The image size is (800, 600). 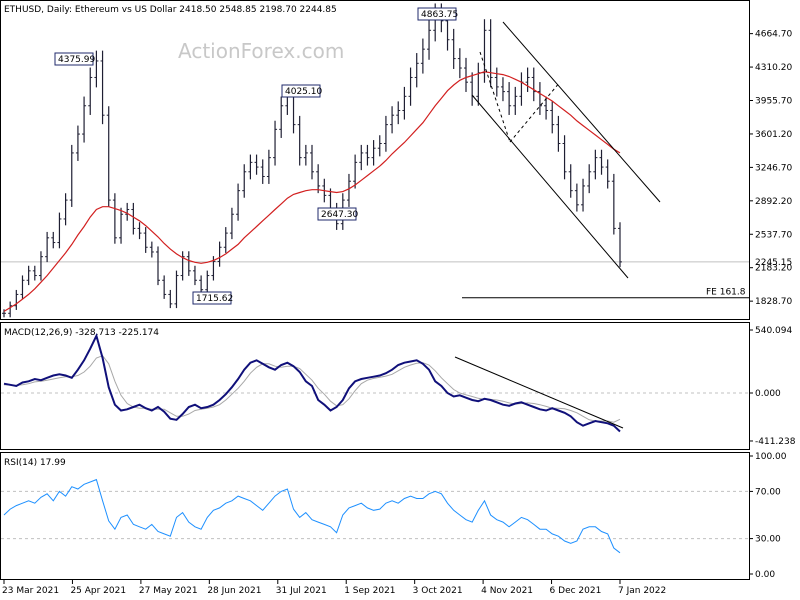 I want to click on rsi-tick-label: 30.00, so click(x=768, y=540).